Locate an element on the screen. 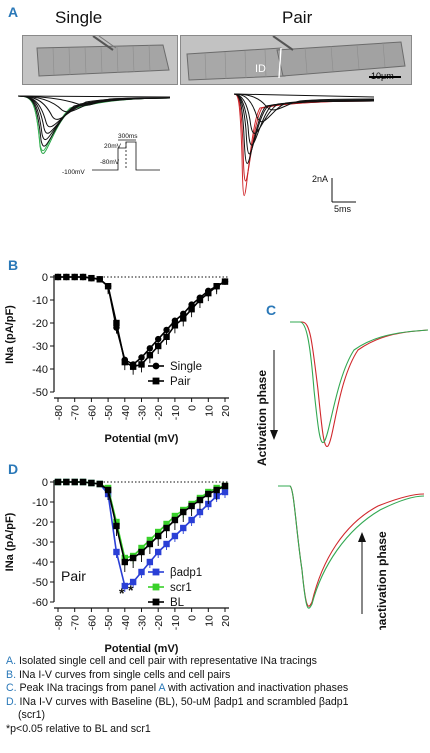 This screenshot has width=430, height=753. y-tick-label: -60 is located at coordinates (40, 603).